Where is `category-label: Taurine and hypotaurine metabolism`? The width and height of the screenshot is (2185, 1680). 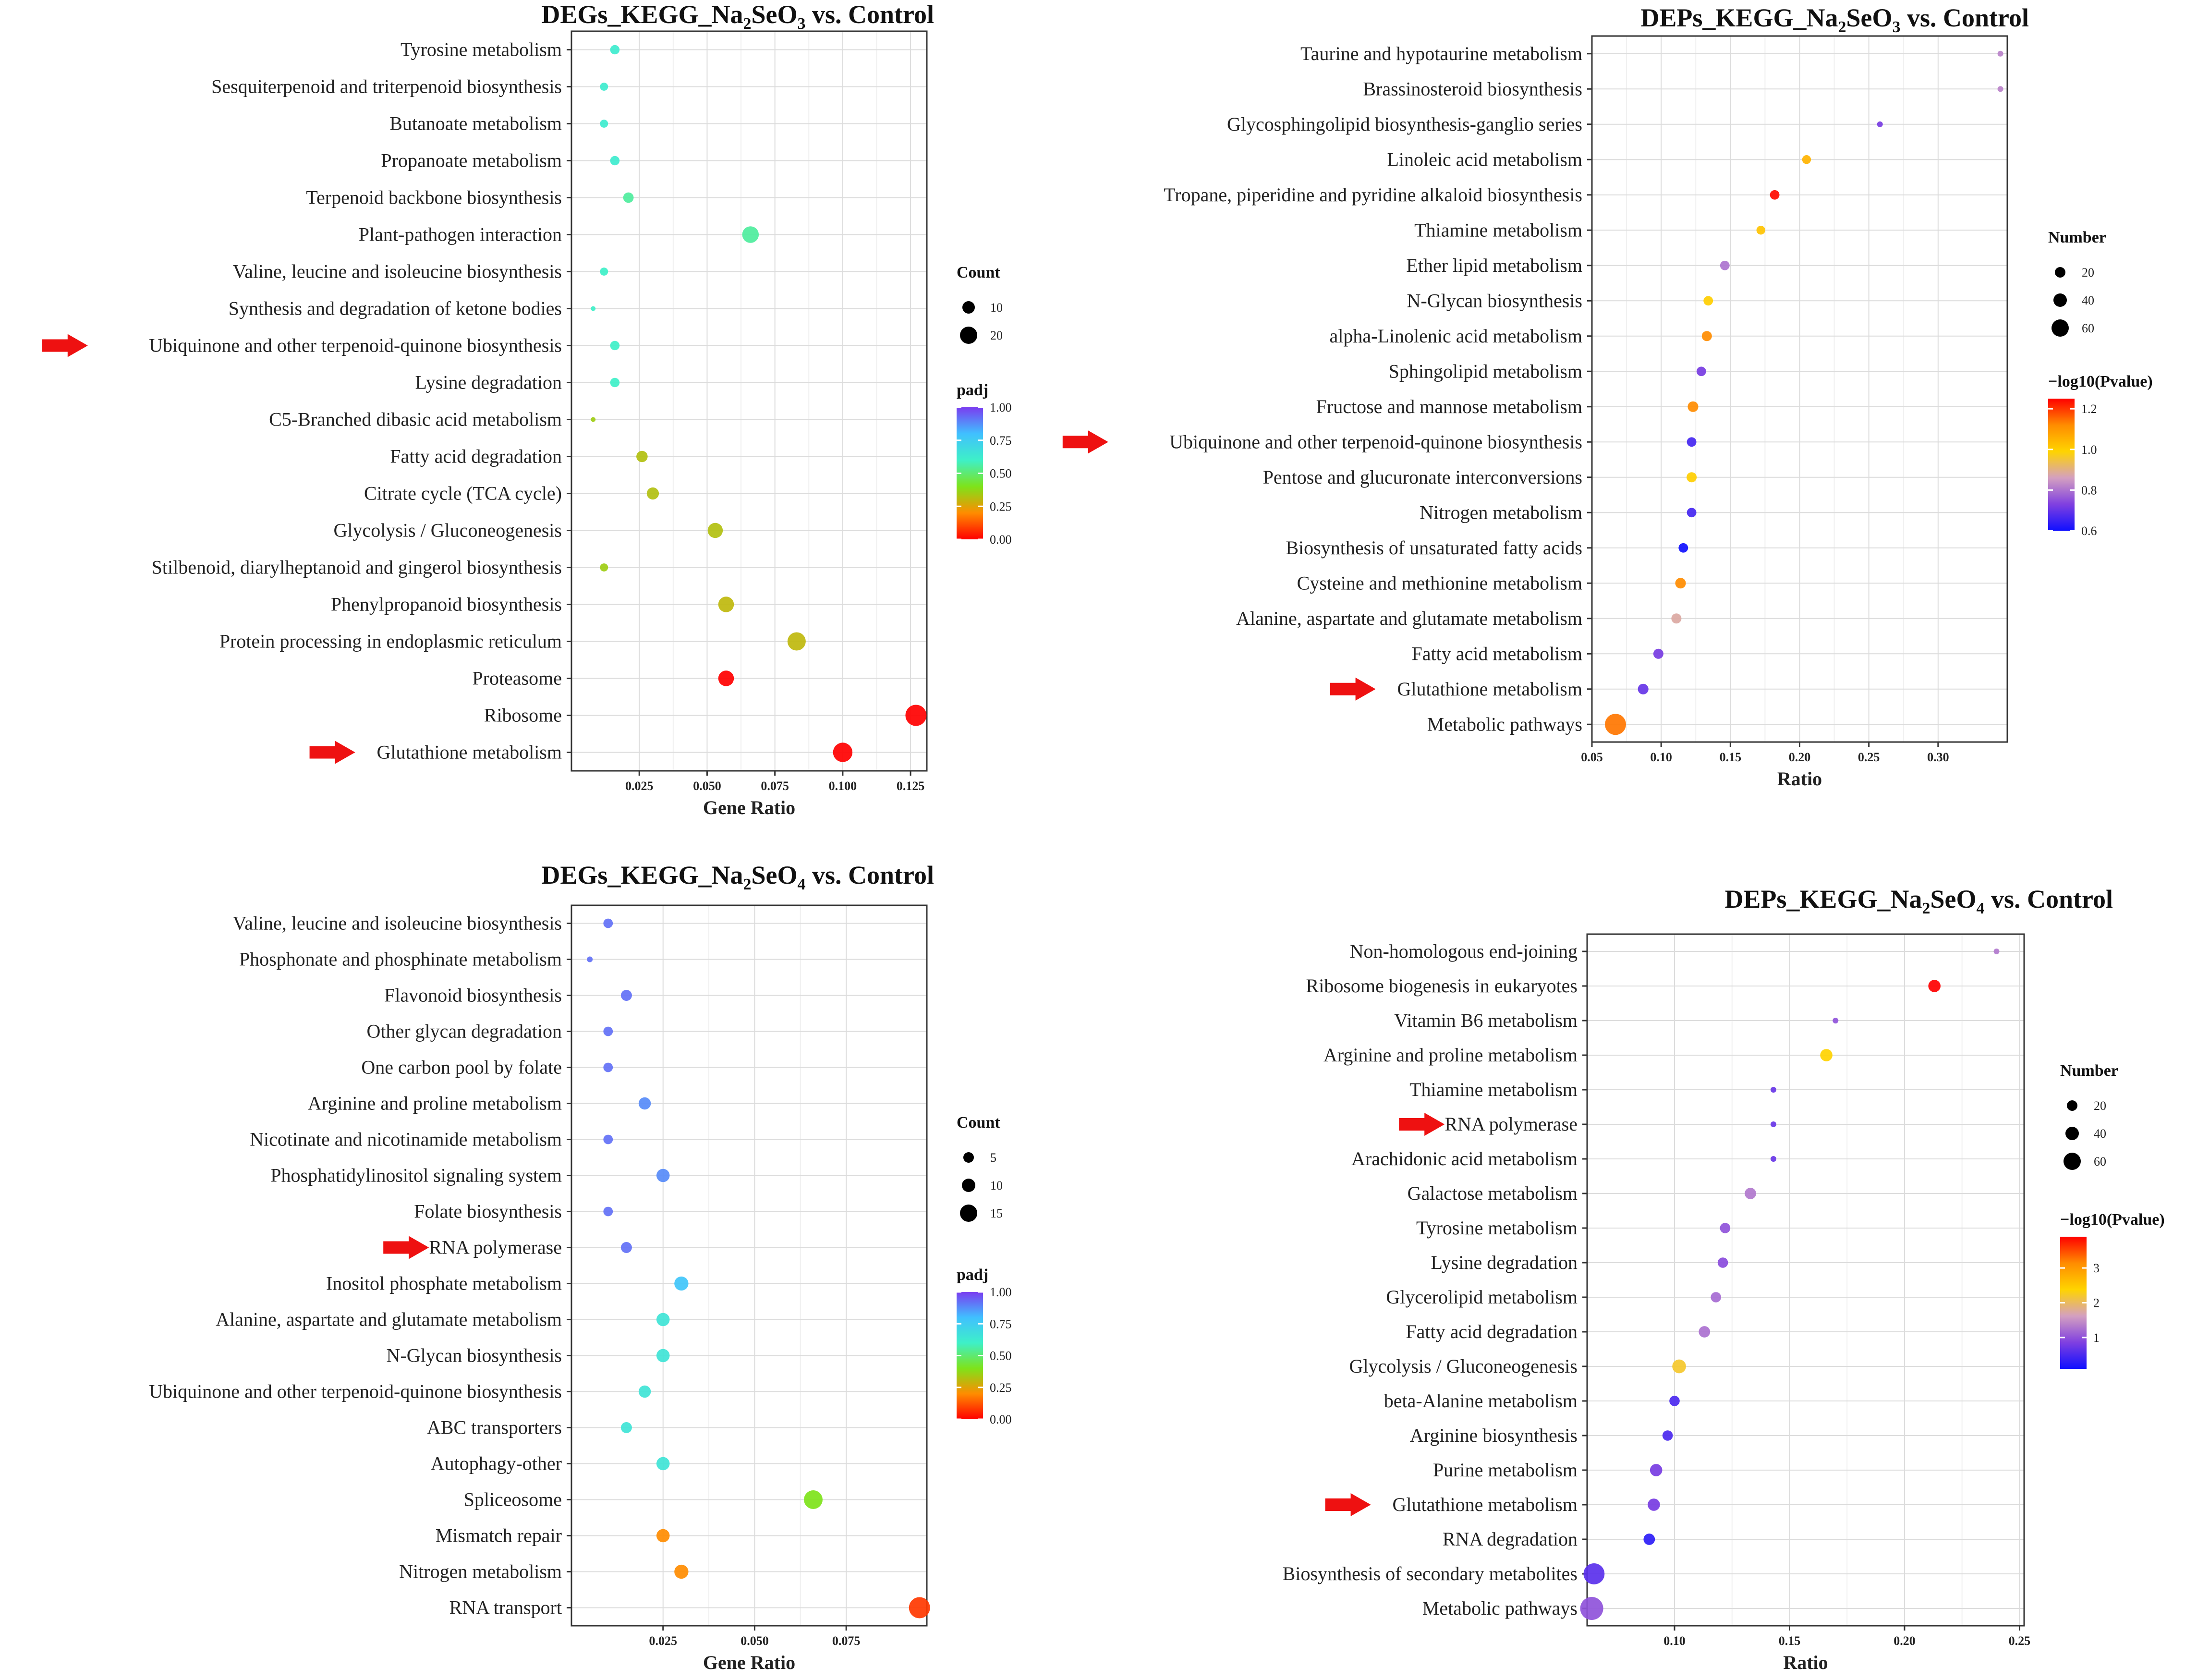 category-label: Taurine and hypotaurine metabolism is located at coordinates (1441, 54).